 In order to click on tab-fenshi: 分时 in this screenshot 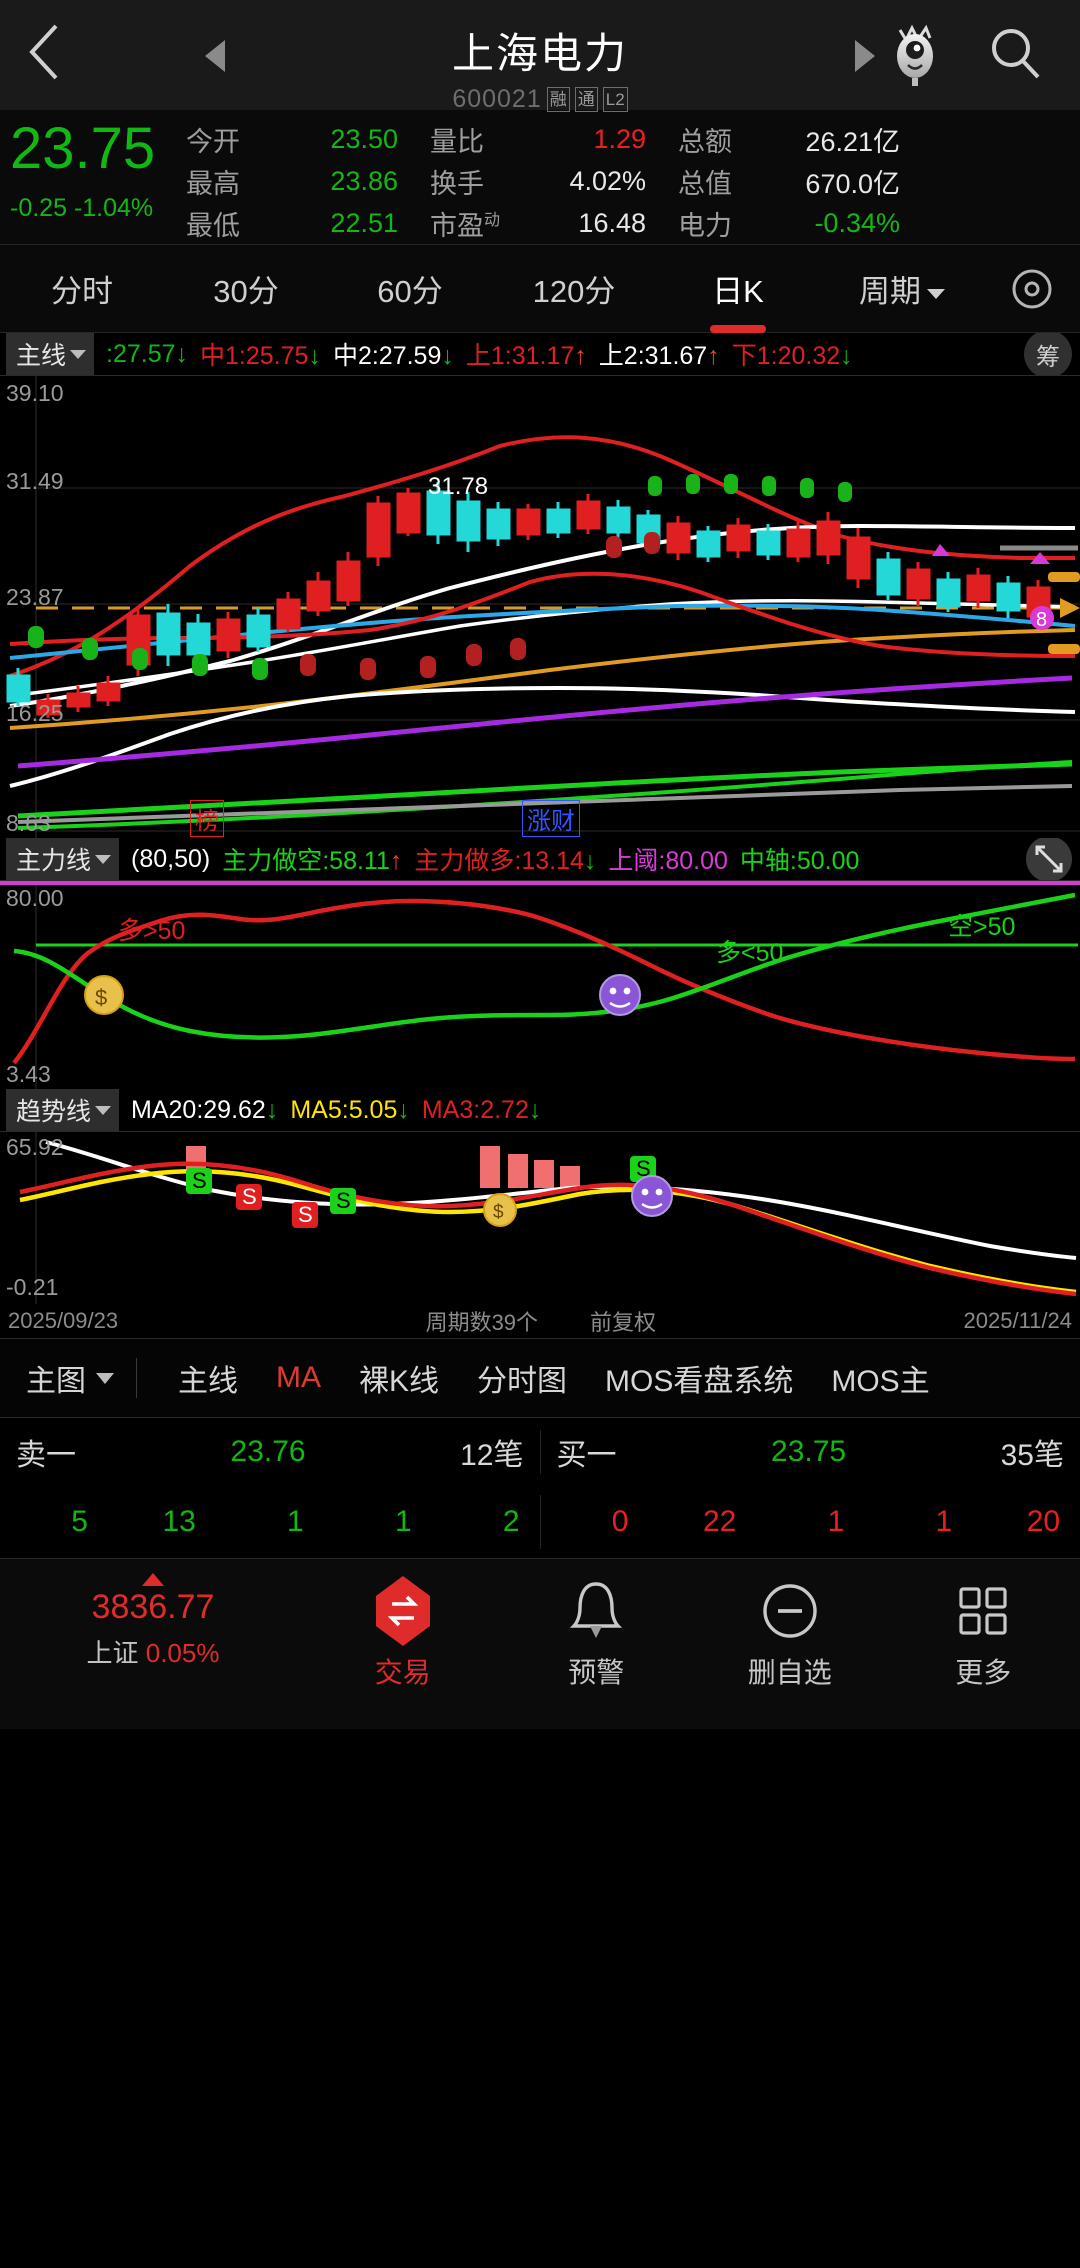, I will do `click(82, 291)`.